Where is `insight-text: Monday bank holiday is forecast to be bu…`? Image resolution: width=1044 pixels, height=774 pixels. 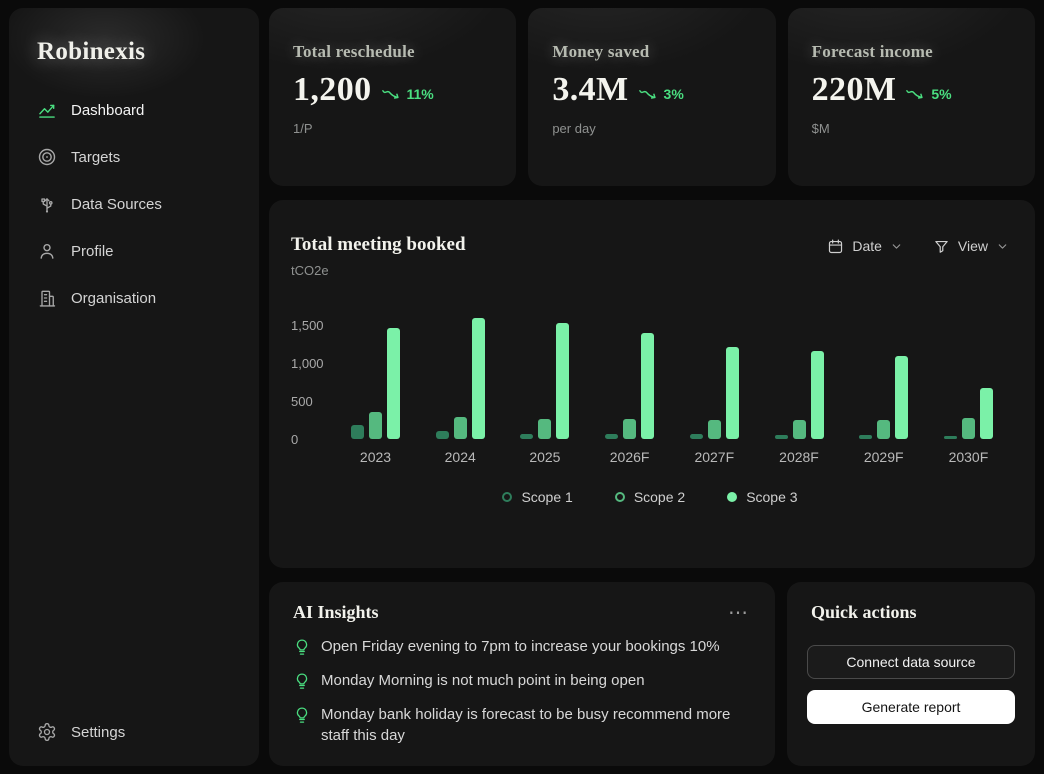
insight-text: Monday bank holiday is forecast to be bu… is located at coordinates (526, 725).